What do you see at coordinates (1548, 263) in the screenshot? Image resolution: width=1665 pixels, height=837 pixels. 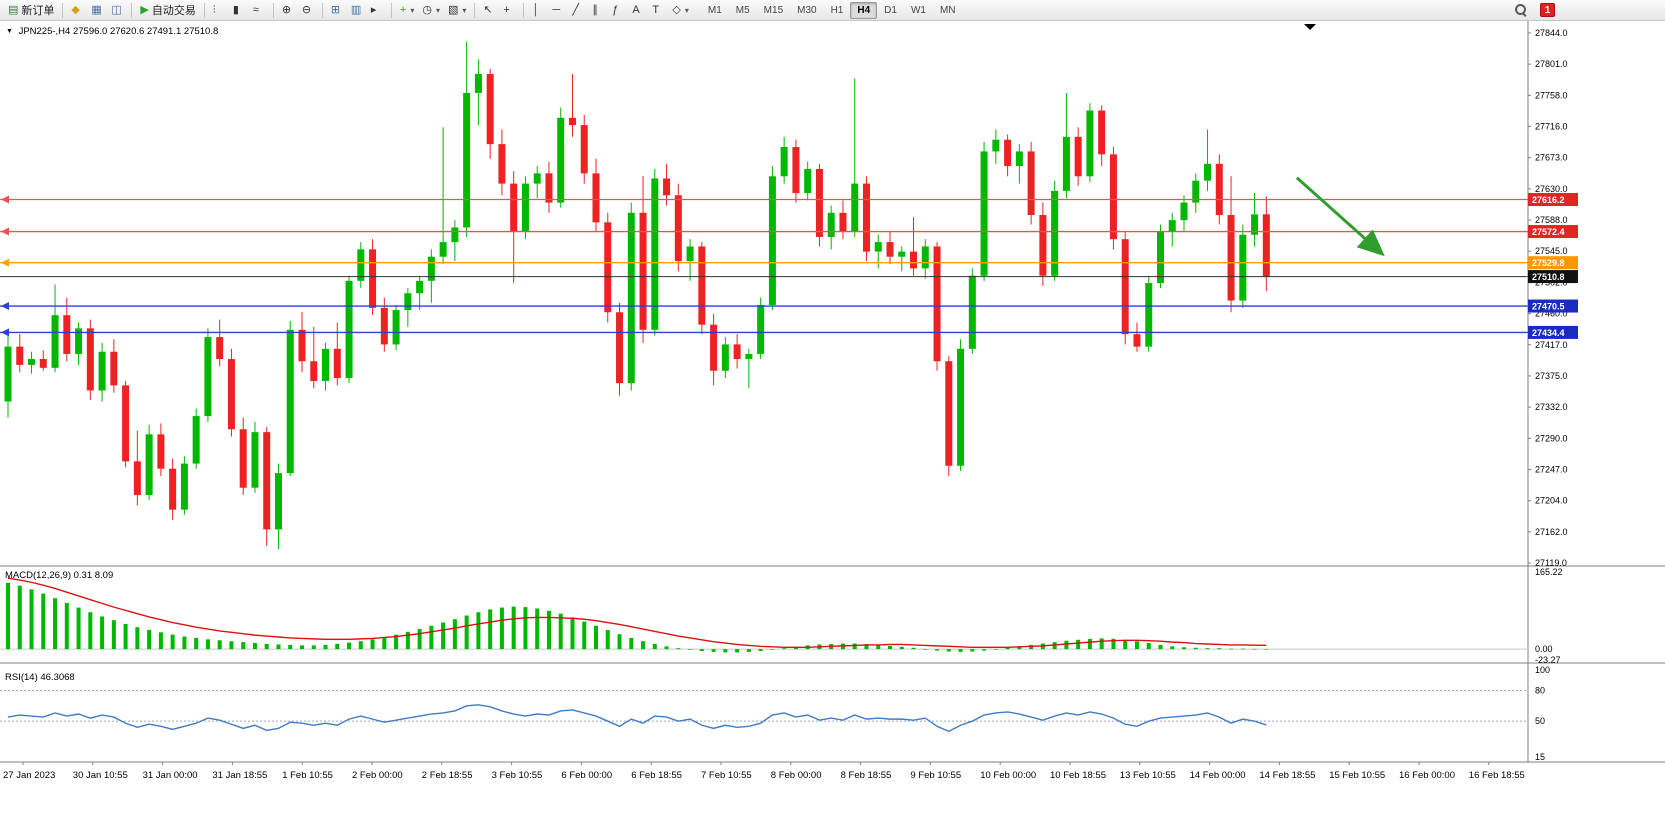 I see `svg-text: 27529.8` at bounding box center [1548, 263].